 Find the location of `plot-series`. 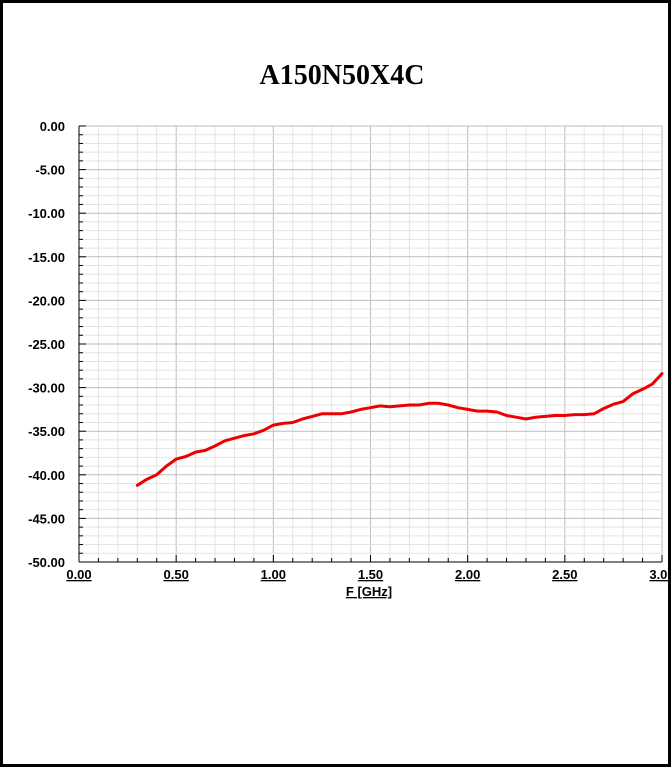

plot-series is located at coordinates (399, 429).